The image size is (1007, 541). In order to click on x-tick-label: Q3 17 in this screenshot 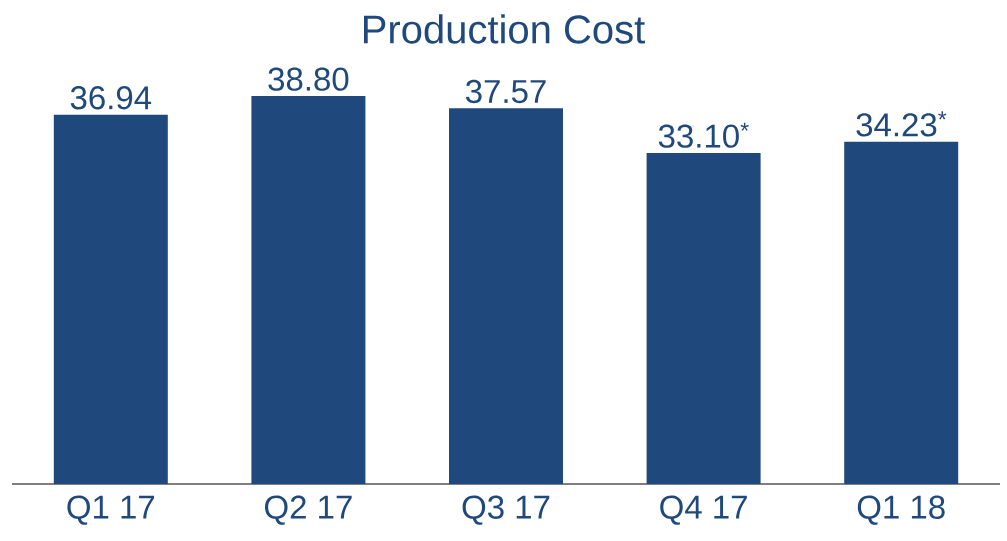, I will do `click(506, 510)`.